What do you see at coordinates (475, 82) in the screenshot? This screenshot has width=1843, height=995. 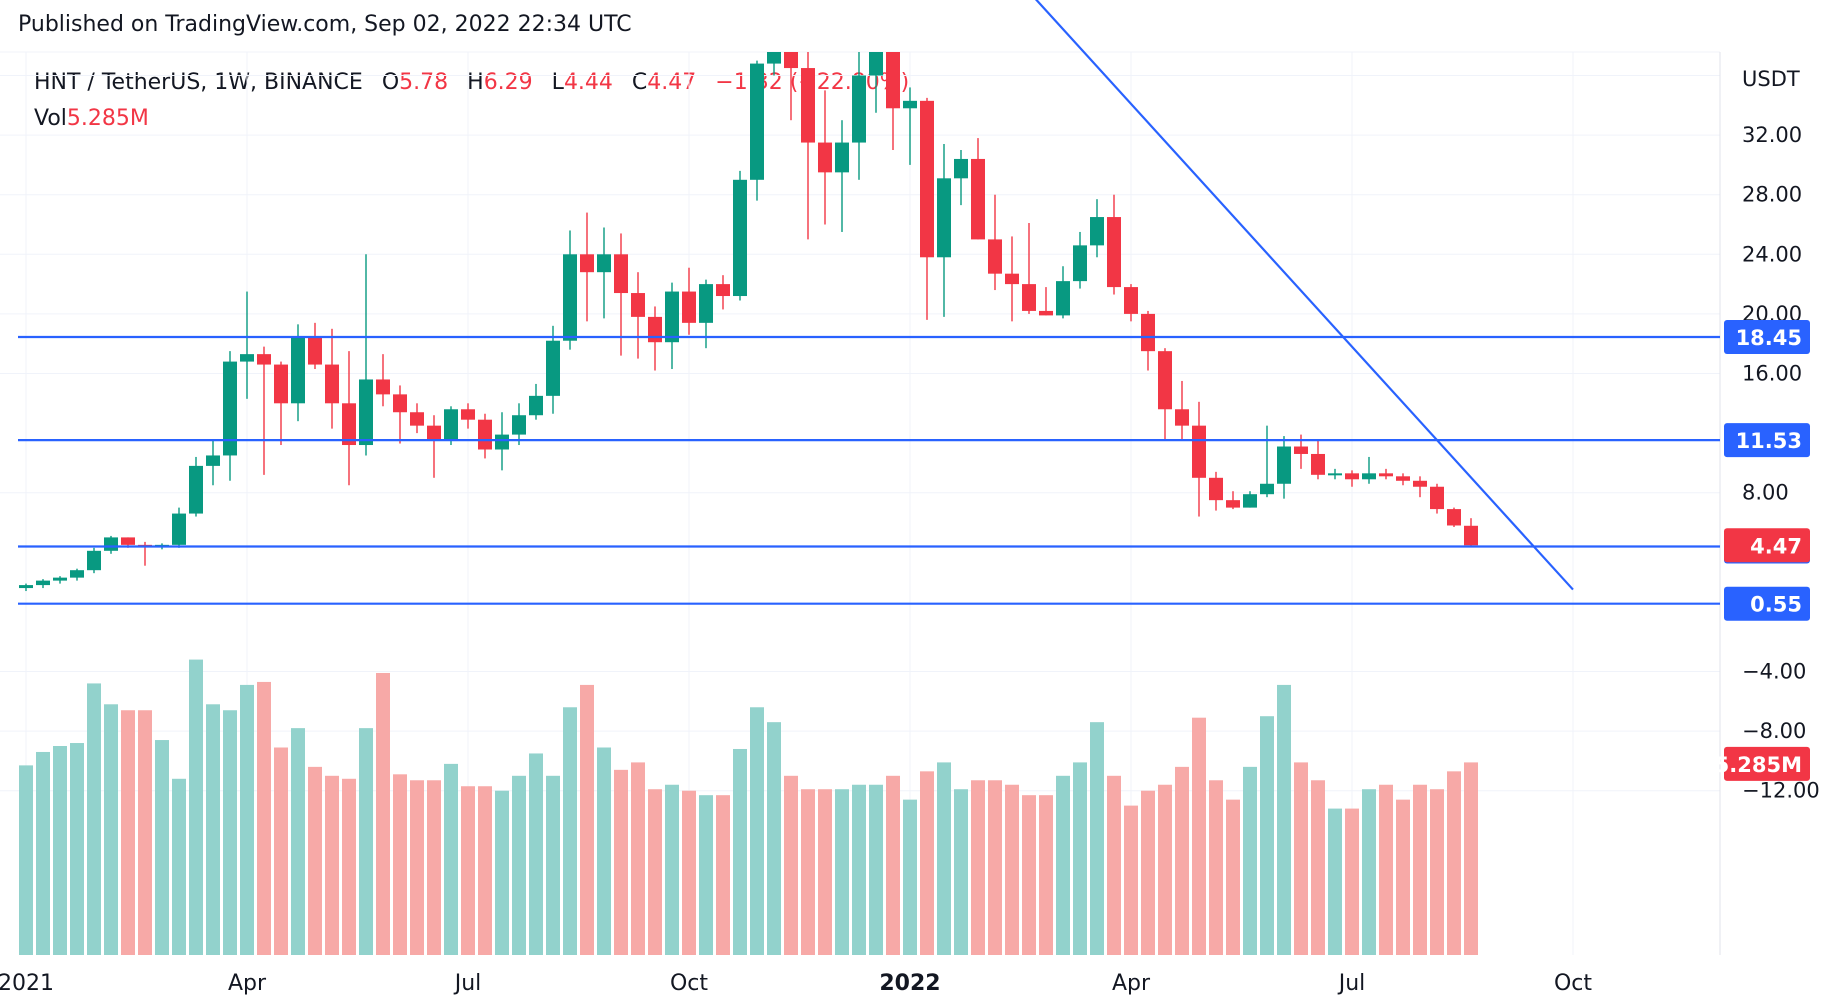 I see `high-label: H` at bounding box center [475, 82].